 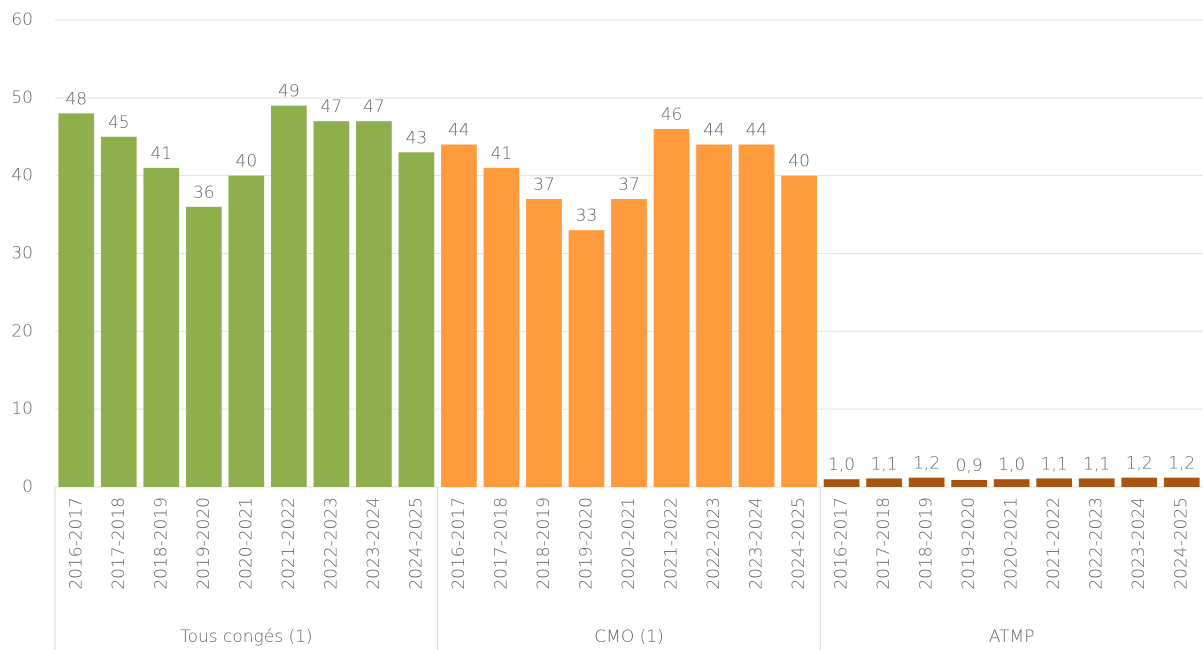 What do you see at coordinates (22, 409) in the screenshot?
I see `y-tick-label: 10` at bounding box center [22, 409].